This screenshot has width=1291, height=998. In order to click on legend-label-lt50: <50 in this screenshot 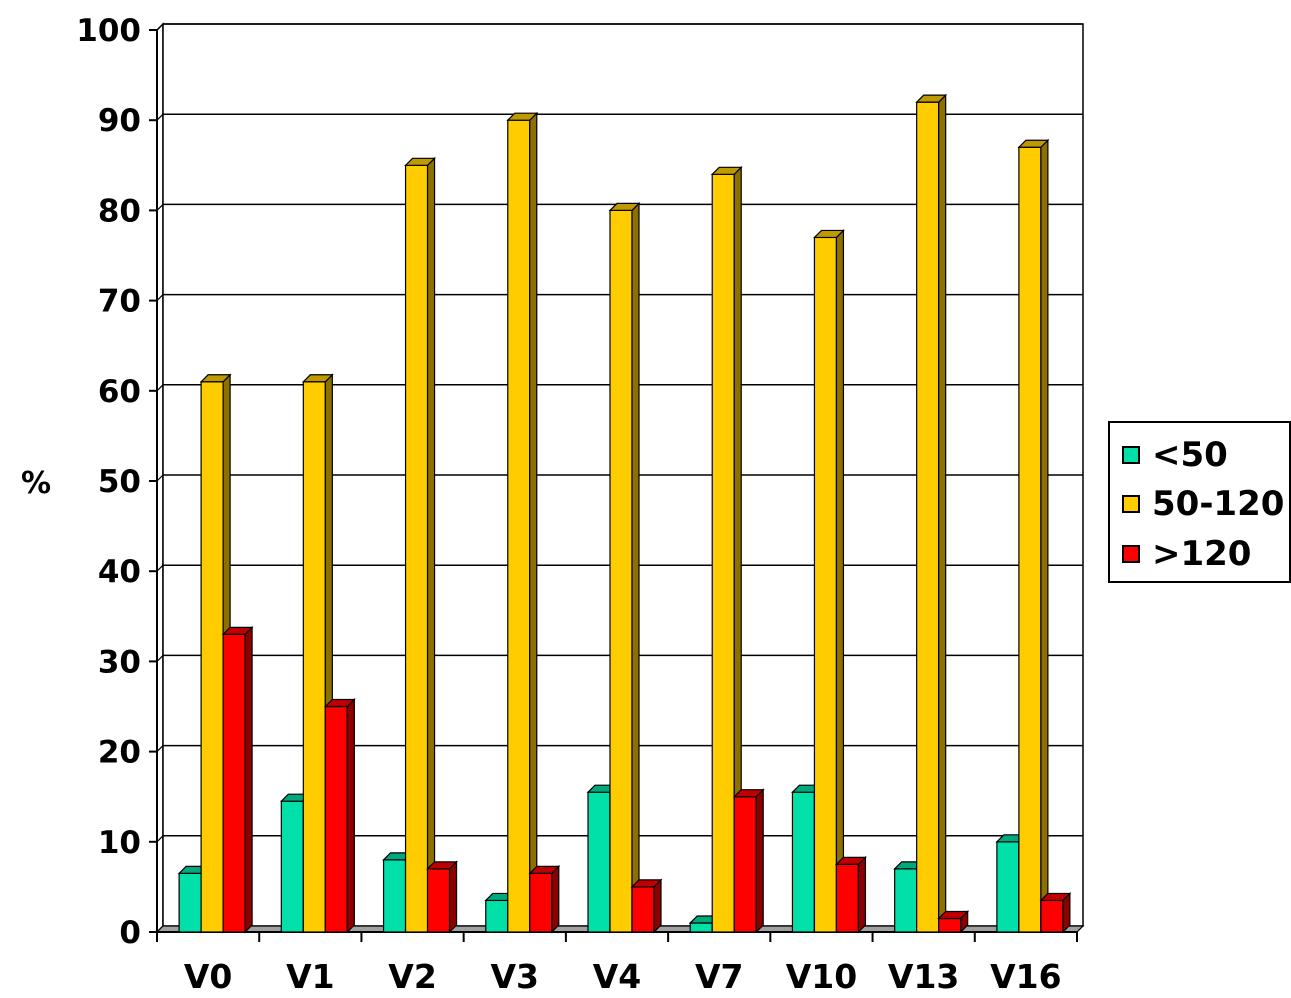, I will do `click(1190, 455)`.